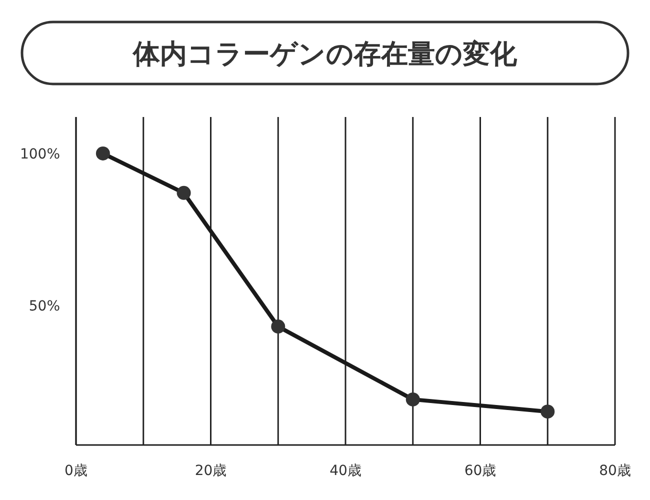 The image size is (650, 500). Describe the element at coordinates (76, 471) in the screenshot. I see `x-tick-label: 0歳` at that location.